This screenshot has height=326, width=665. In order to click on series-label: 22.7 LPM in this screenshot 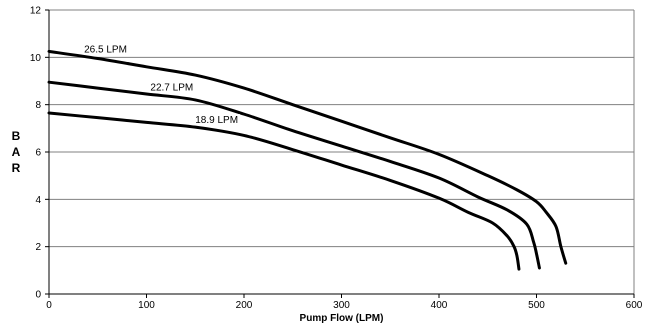, I will do `click(171, 87)`.